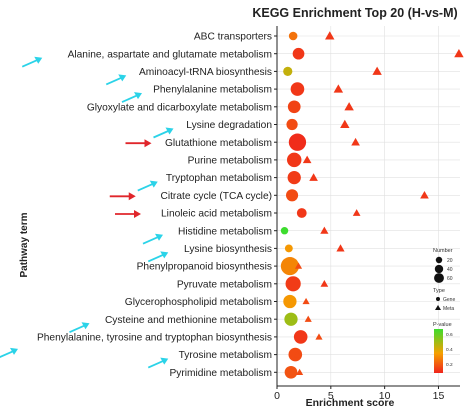 Image resolution: width=474 pixels, height=412 pixels. I want to click on legend-number-label: 60, so click(450, 279).